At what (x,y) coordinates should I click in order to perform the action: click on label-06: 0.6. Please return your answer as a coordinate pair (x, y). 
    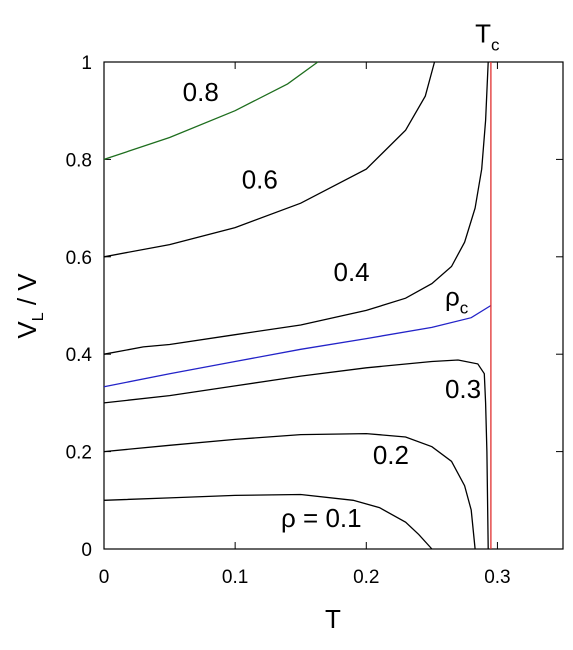
    Looking at the image, I should click on (260, 180).